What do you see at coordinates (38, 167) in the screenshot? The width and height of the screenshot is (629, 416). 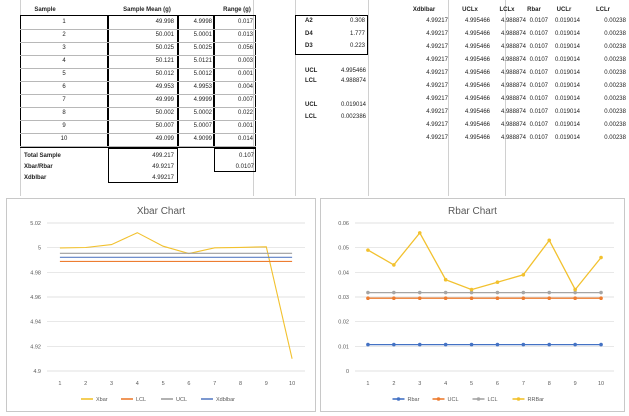 I see `xbar-rbar-label: Xbar/Rbar` at bounding box center [38, 167].